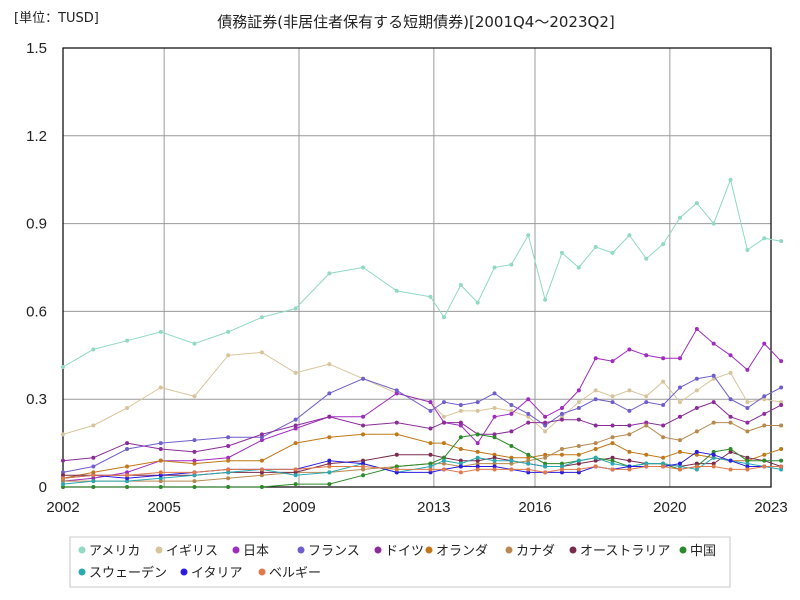  What do you see at coordinates (669, 507) in the screenshot?
I see `x-tick-label: 2020` at bounding box center [669, 507].